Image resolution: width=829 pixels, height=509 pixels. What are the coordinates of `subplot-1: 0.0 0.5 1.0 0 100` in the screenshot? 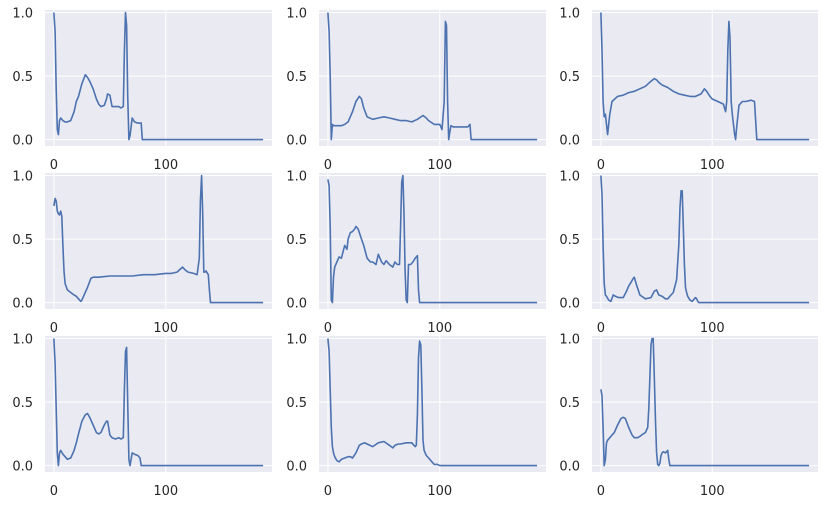 It's located at (142, 90).